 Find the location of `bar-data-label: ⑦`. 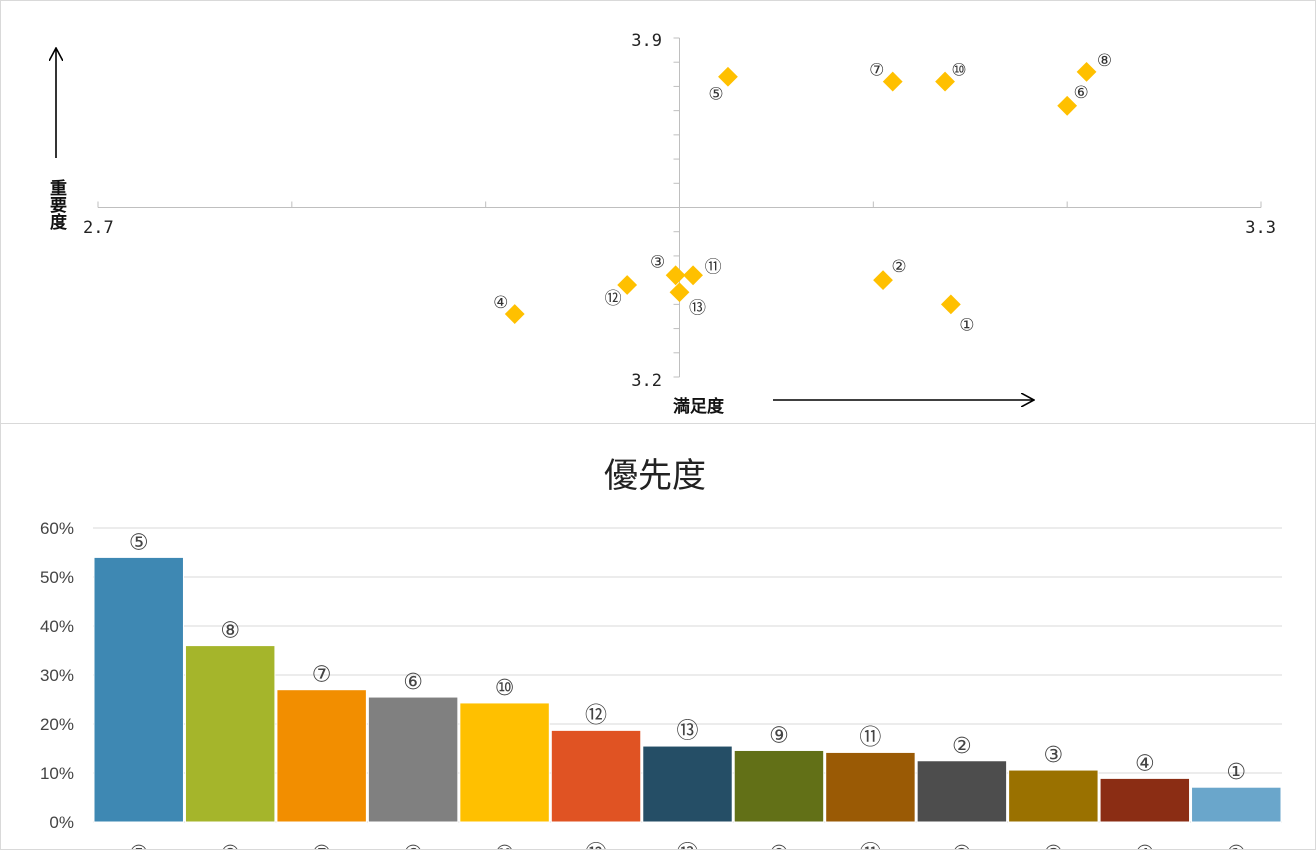

bar-data-label: ⑦ is located at coordinates (322, 675).